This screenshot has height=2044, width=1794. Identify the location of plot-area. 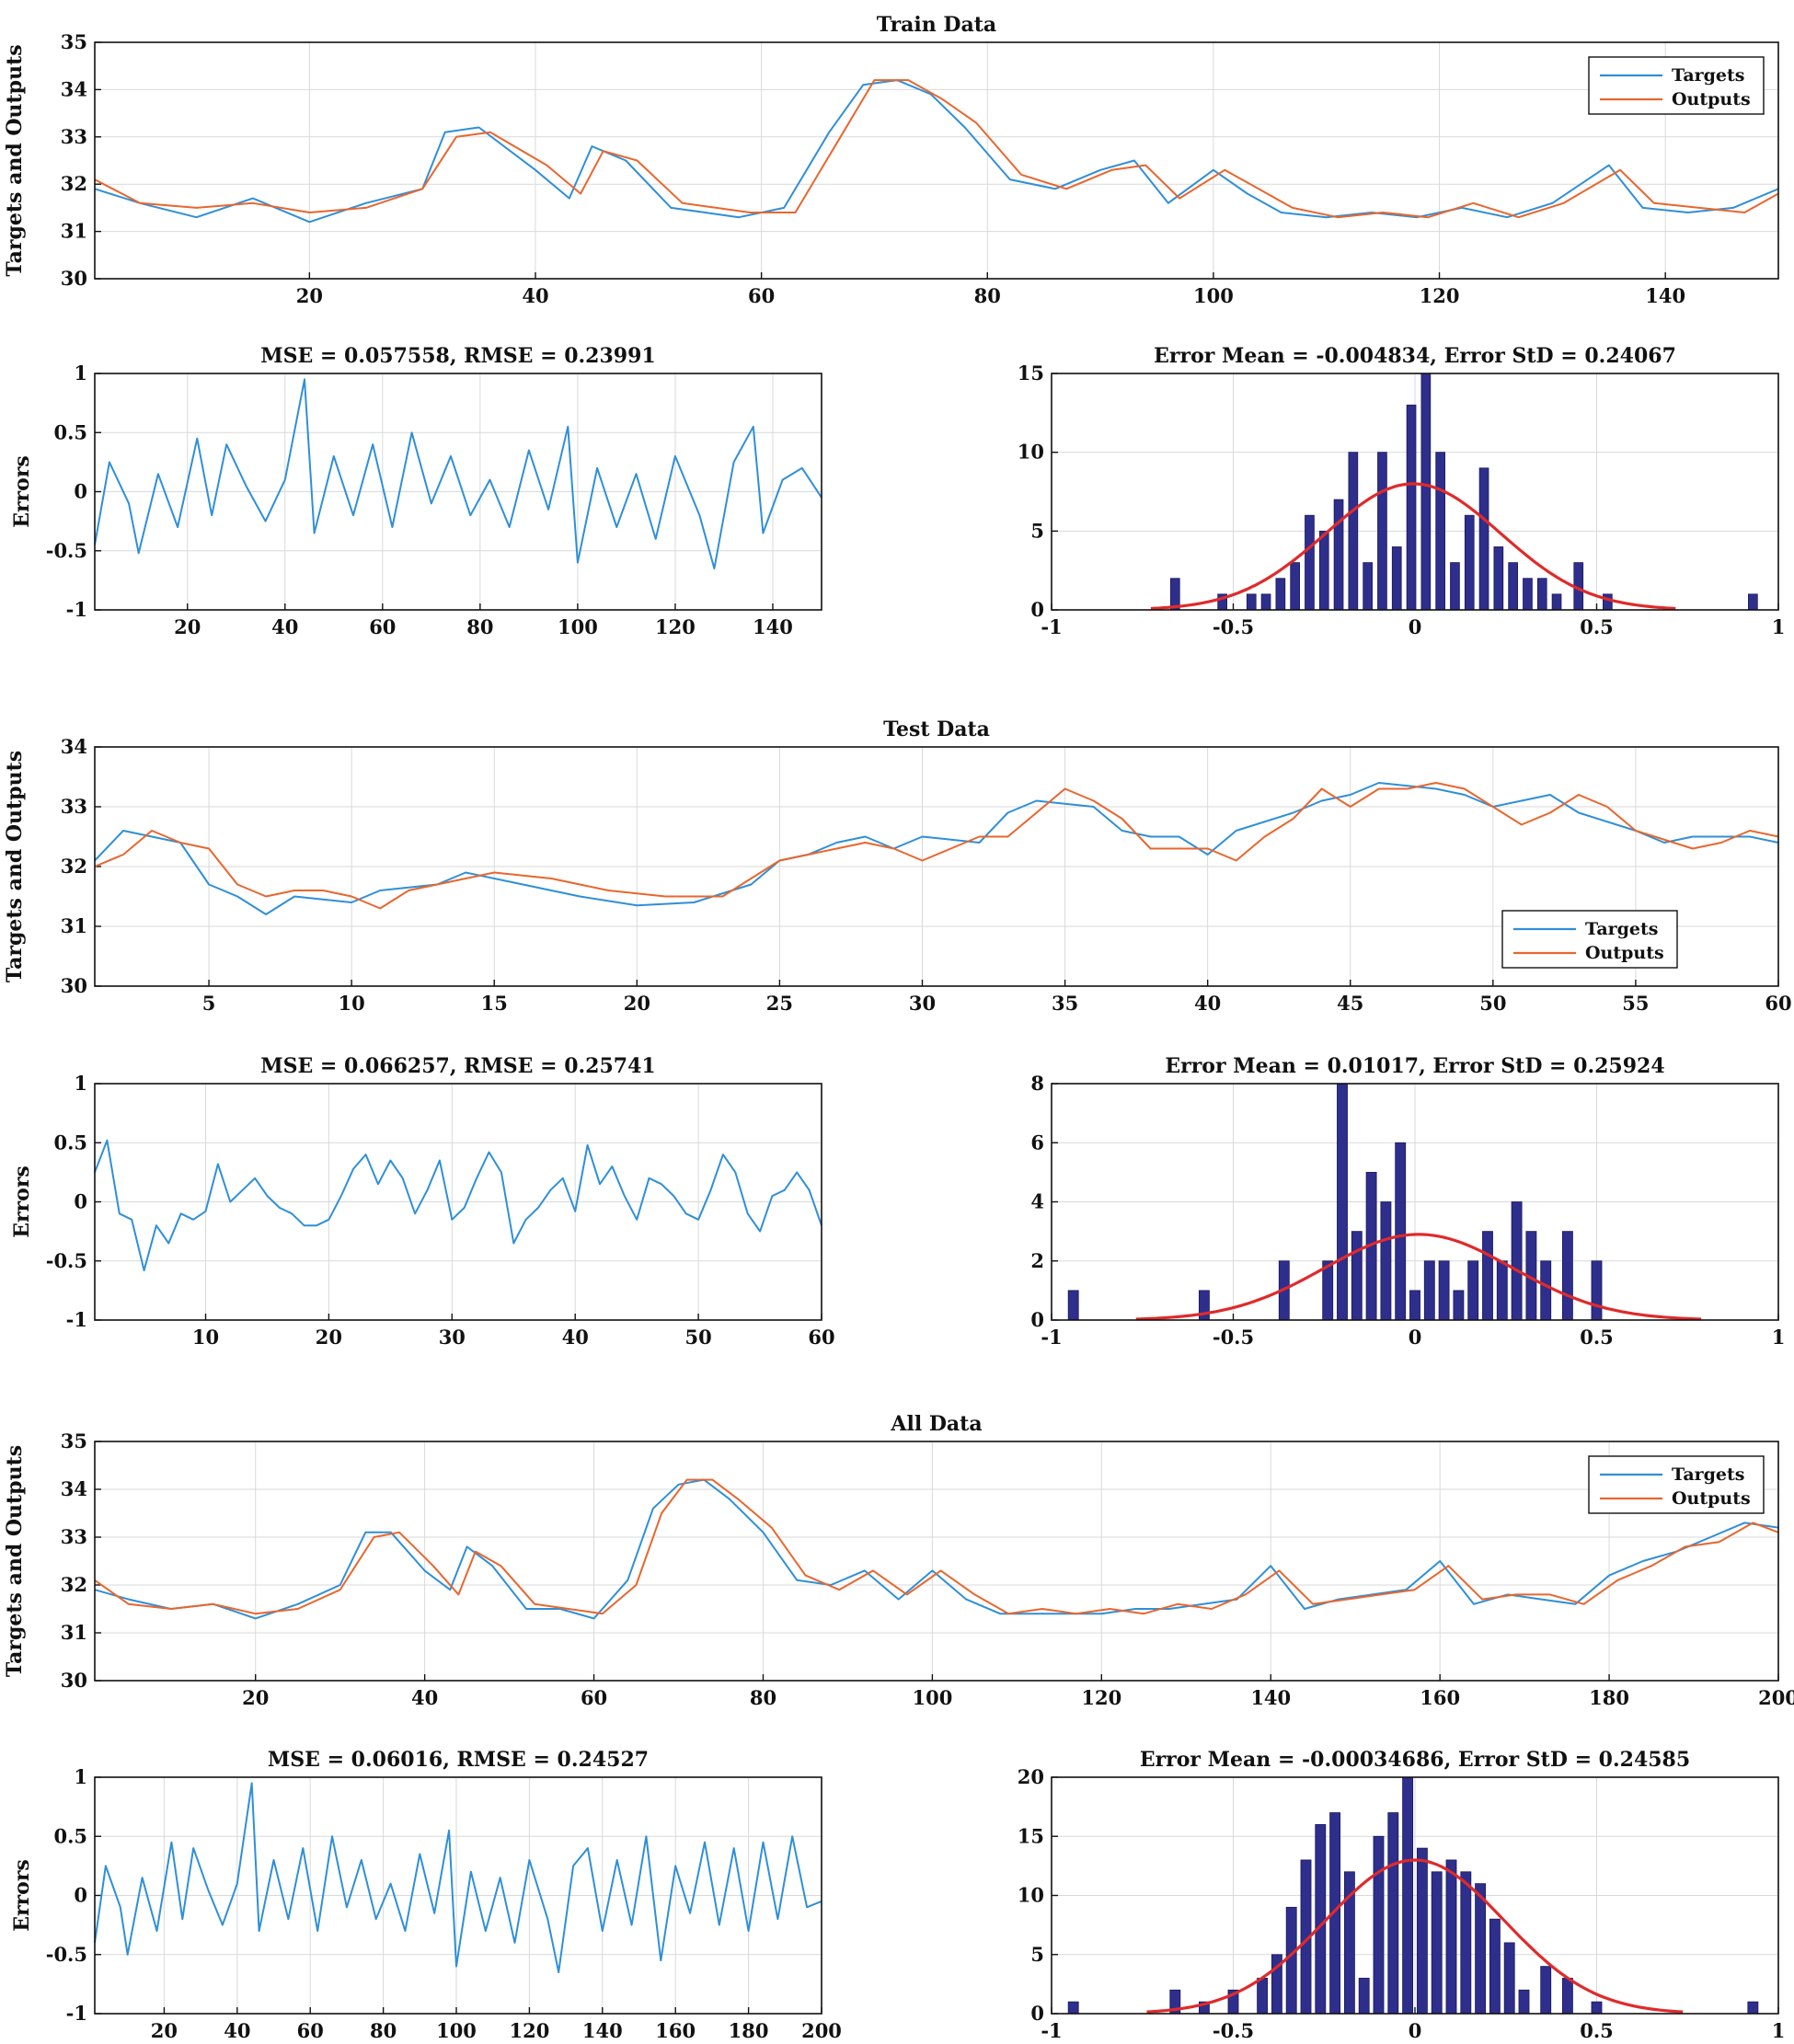
(936, 160).